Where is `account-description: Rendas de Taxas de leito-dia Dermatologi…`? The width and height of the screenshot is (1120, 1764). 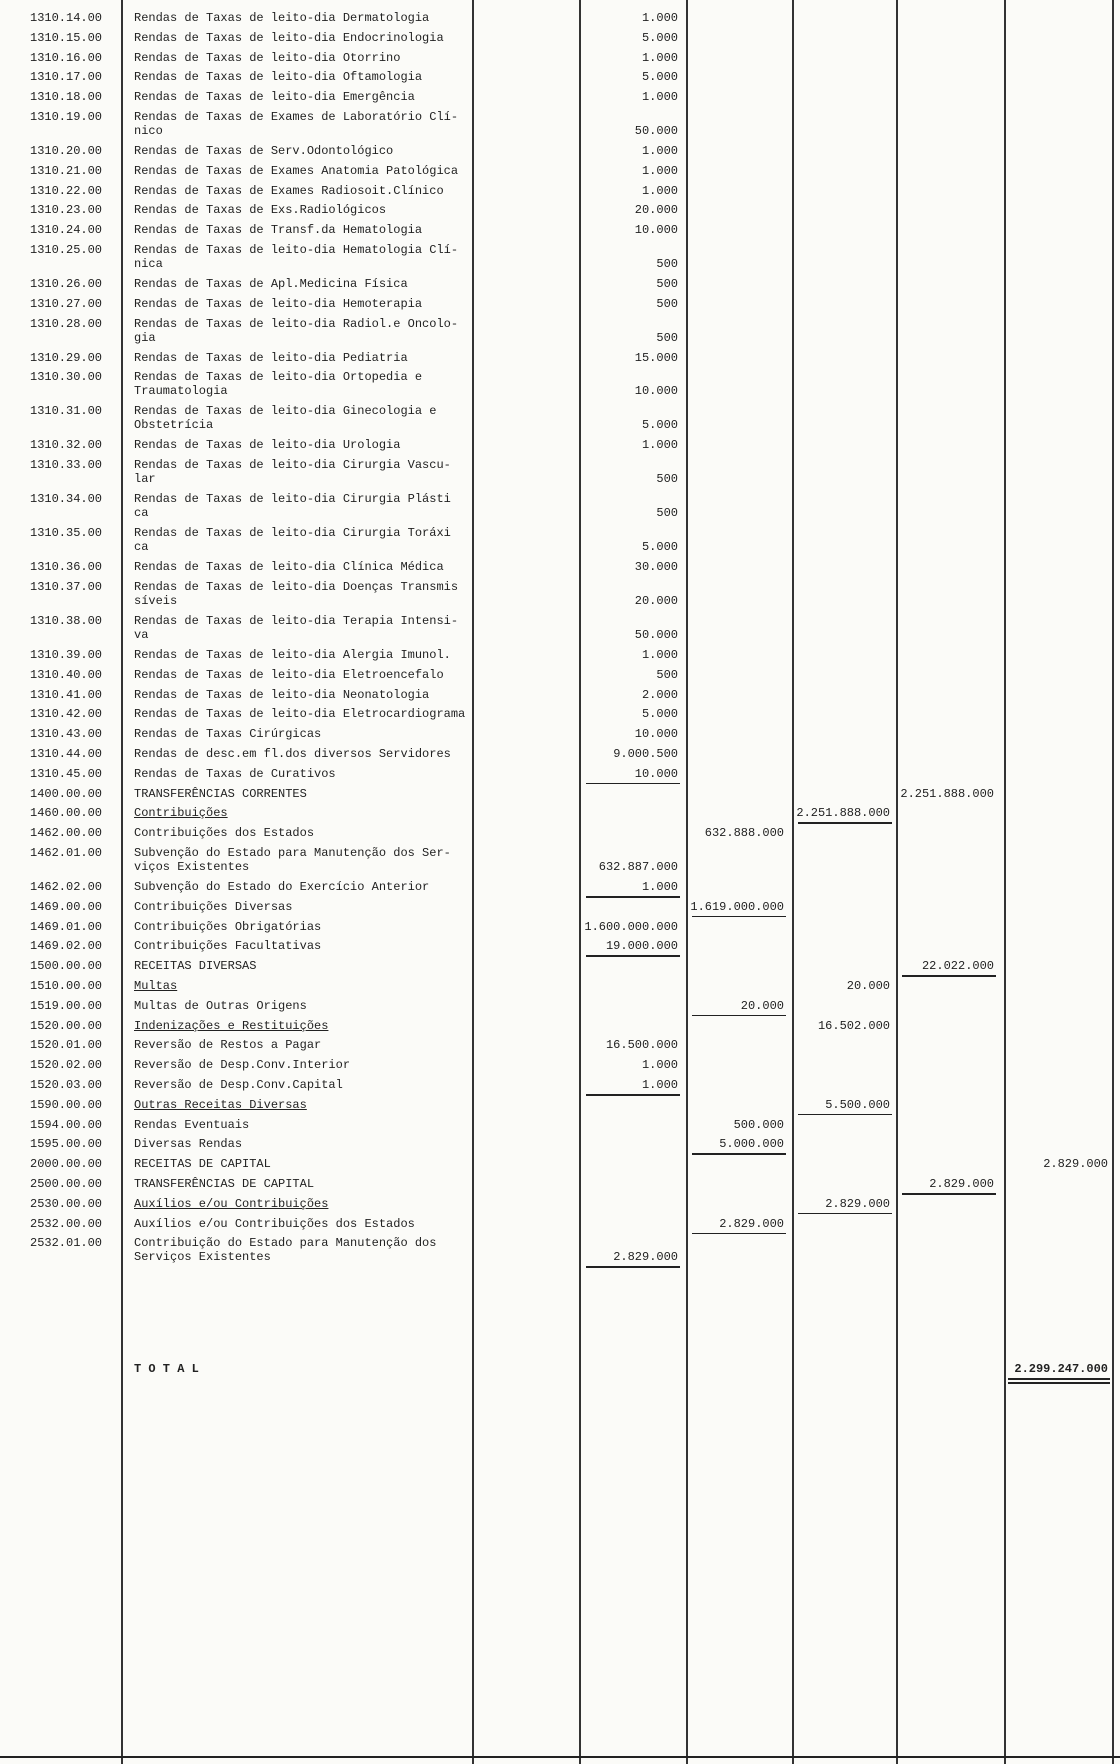
account-description: Rendas de Taxas de leito-dia Dermatologi… is located at coordinates (282, 18).